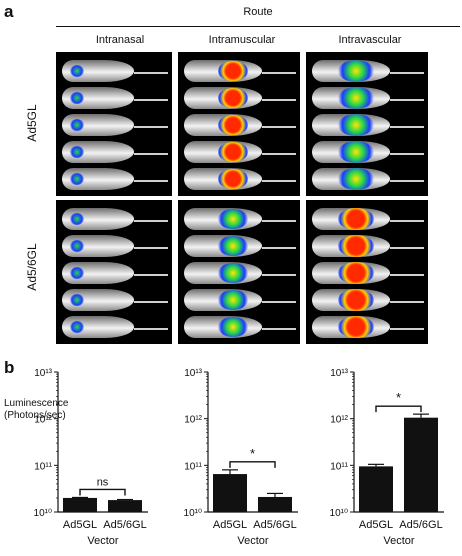 The width and height of the screenshot is (462, 556). Describe the element at coordinates (32, 267) in the screenshot. I see `row-label-ad56gl: Ad5/6GL` at that location.